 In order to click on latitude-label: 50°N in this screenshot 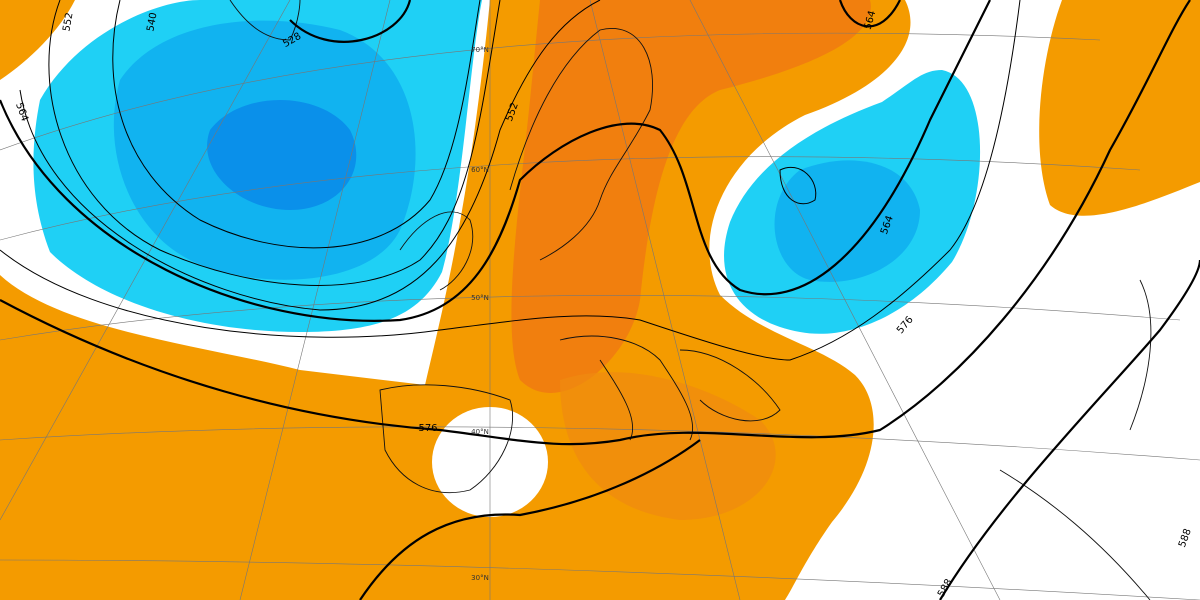, I will do `click(480, 298)`.